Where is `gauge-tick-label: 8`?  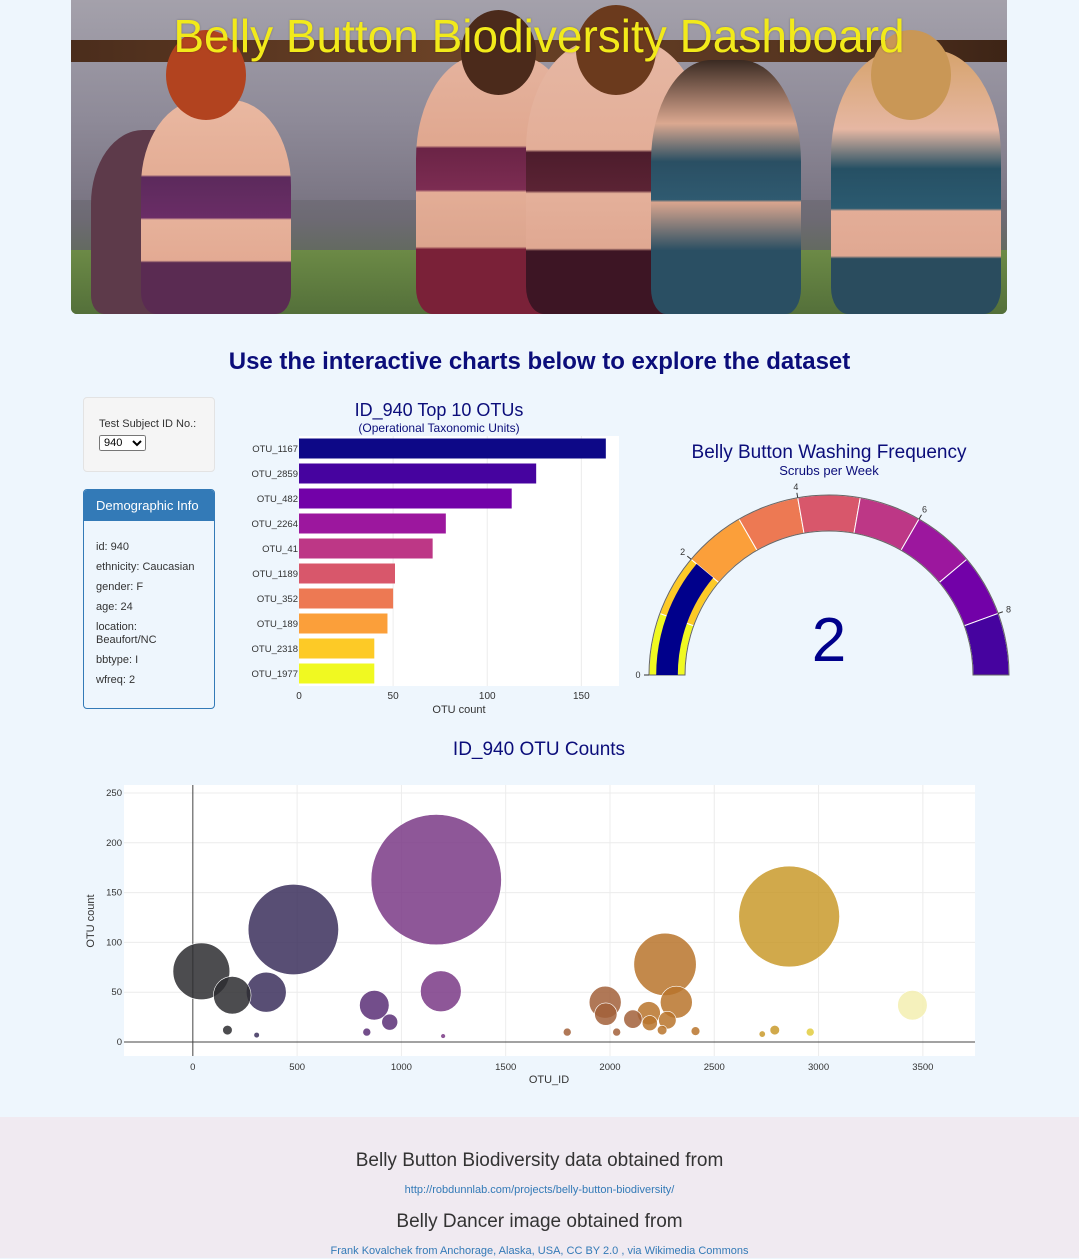
gauge-tick-label: 8 is located at coordinates (1008, 610).